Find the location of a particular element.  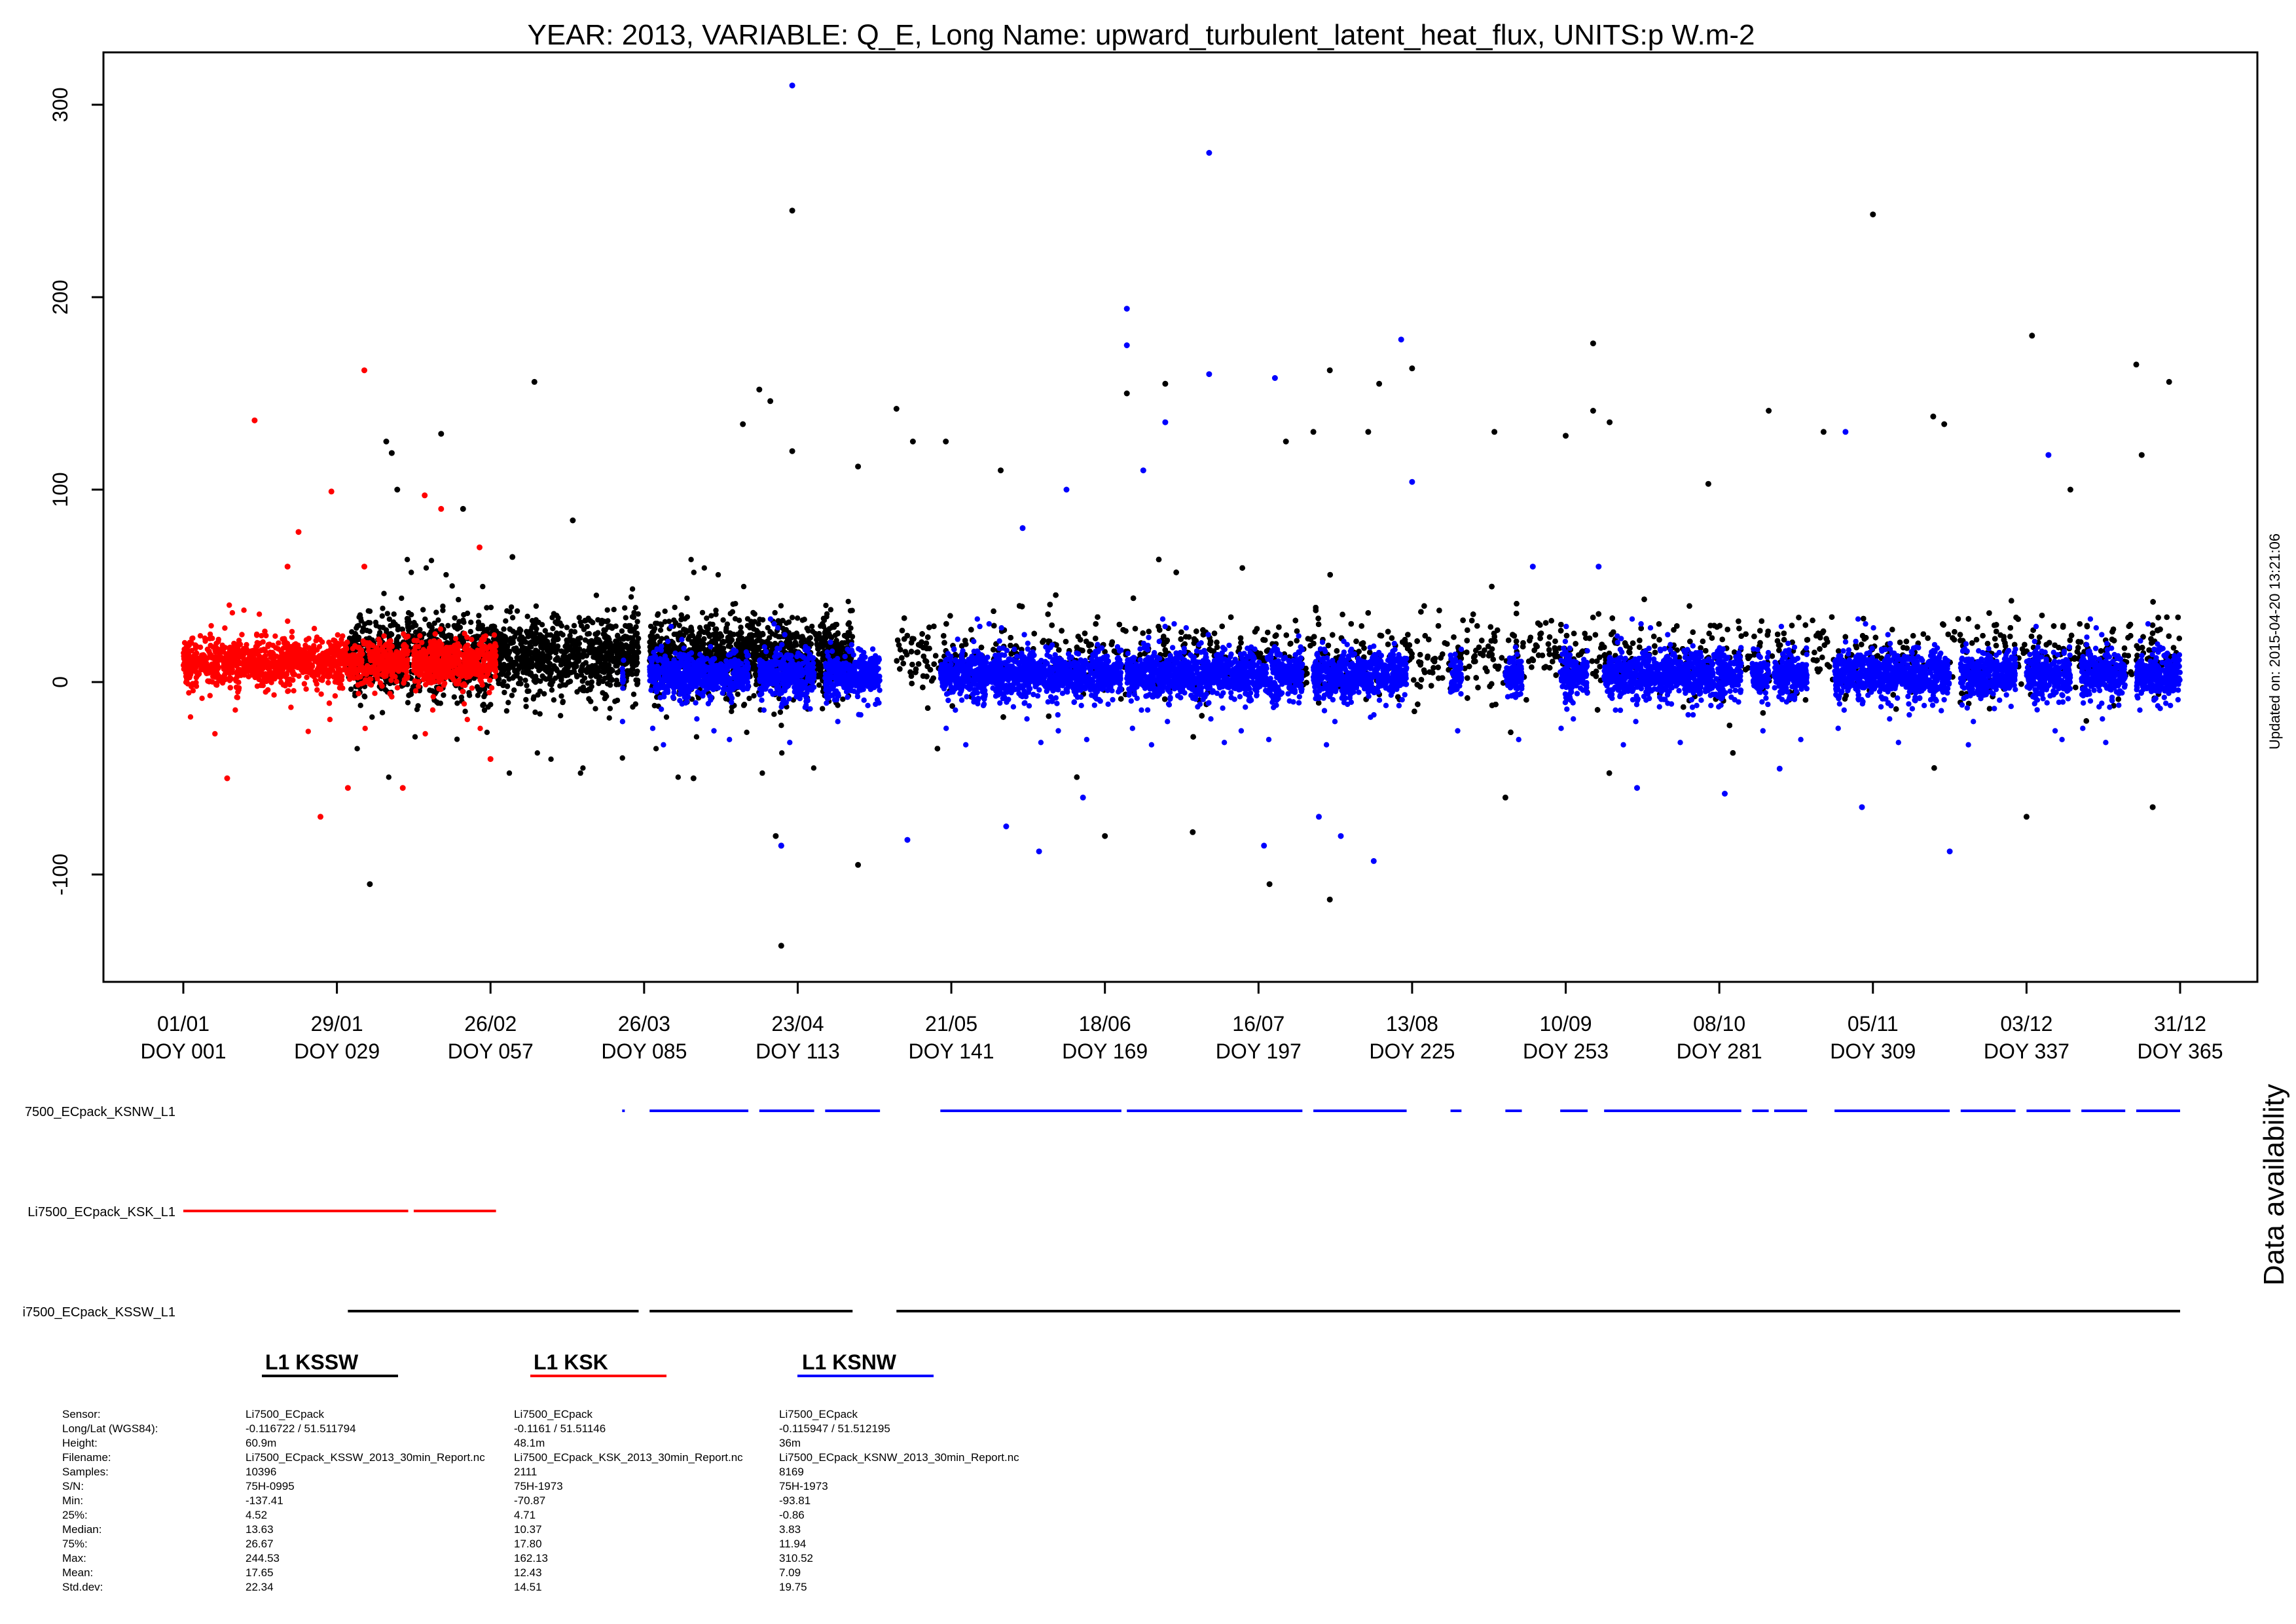

x-tick-label: DOY 141 is located at coordinates (951, 1051).